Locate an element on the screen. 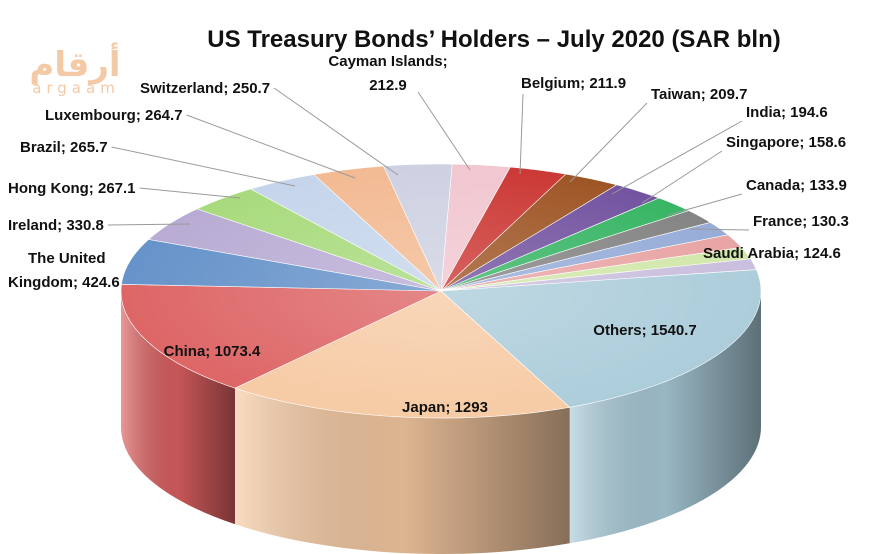 The width and height of the screenshot is (871, 554). leader-ireland is located at coordinates (149, 224).